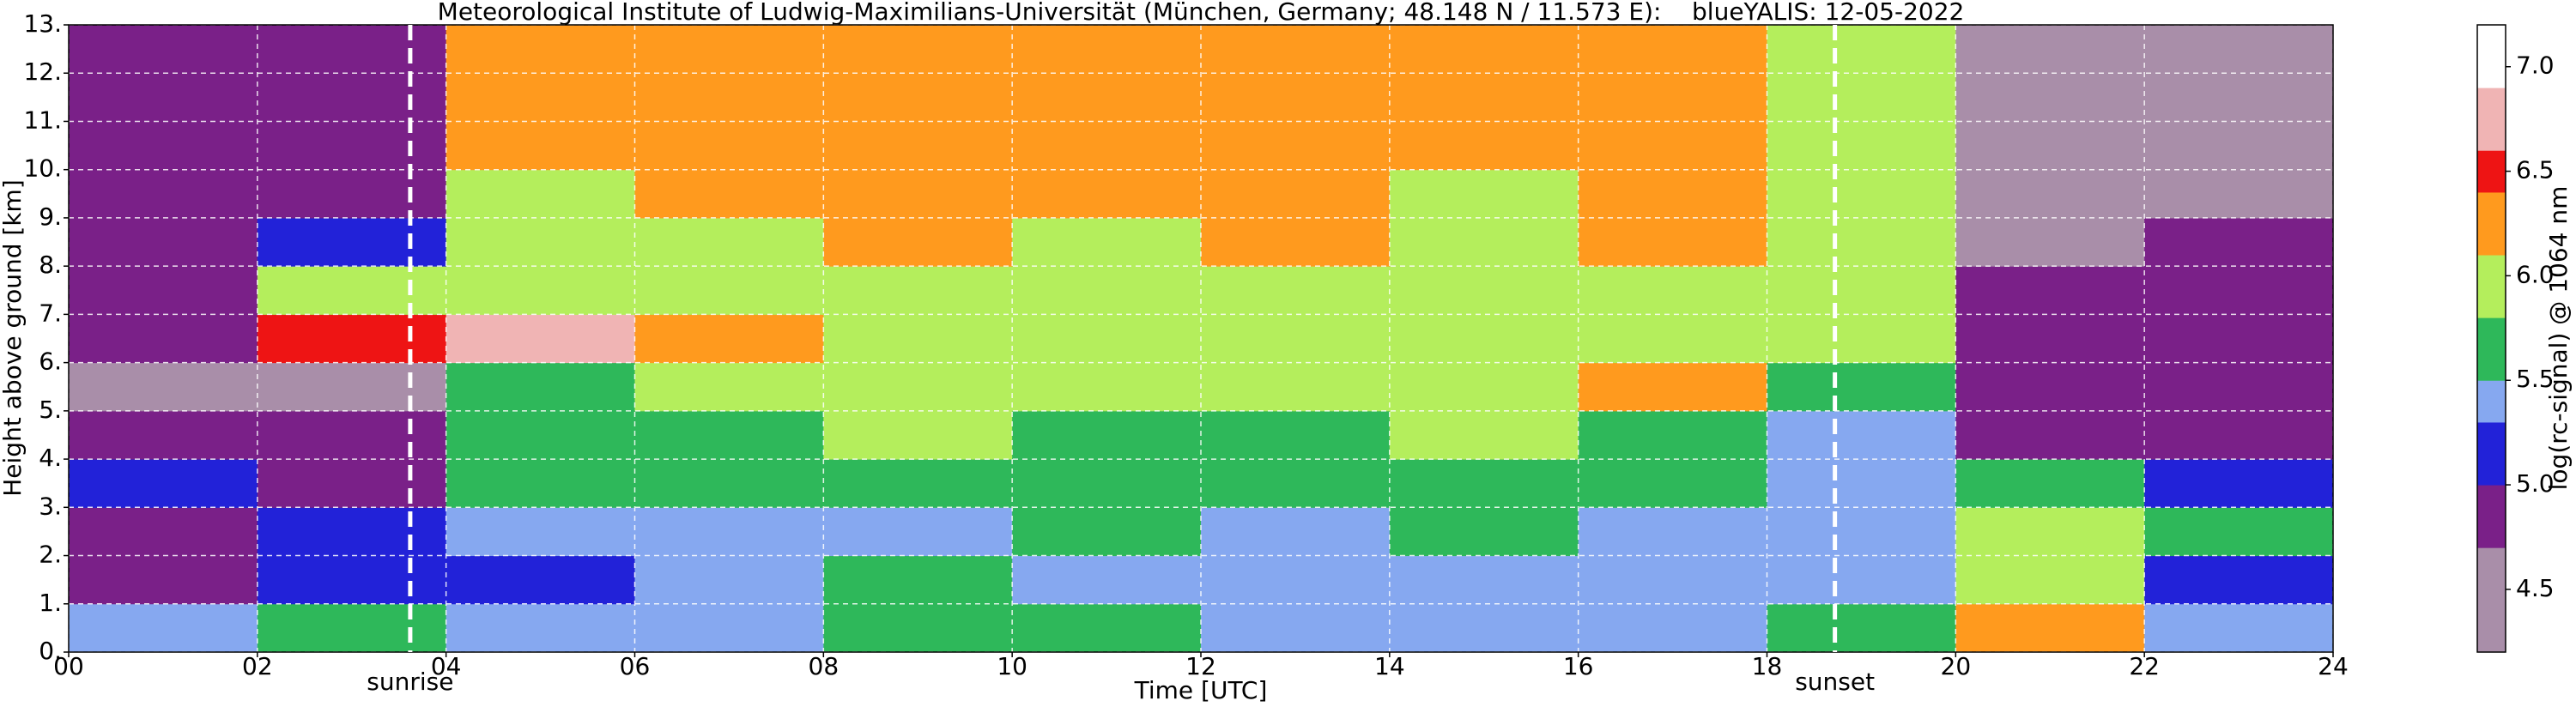 The height and width of the screenshot is (707, 2576). What do you see at coordinates (1956, 666) in the screenshot?
I see `x-tick-label: 20` at bounding box center [1956, 666].